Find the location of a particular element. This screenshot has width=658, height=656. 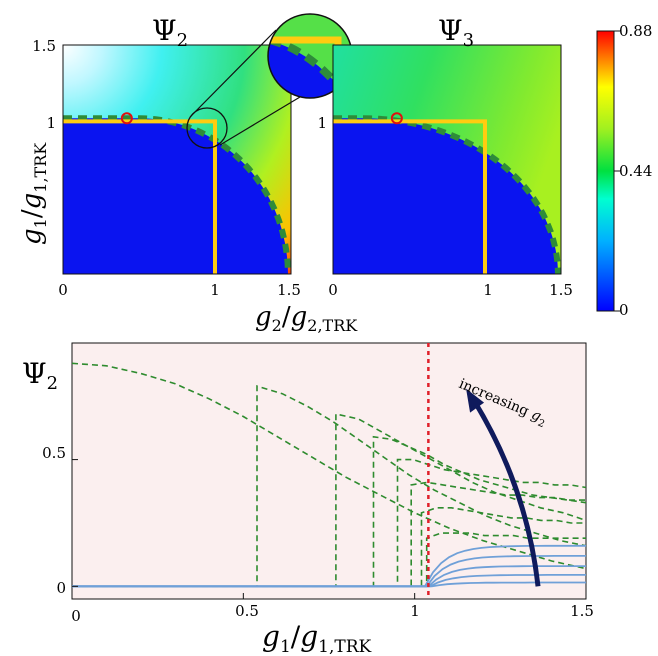

zoom-phase-boundary is located at coordinates (310, 67).